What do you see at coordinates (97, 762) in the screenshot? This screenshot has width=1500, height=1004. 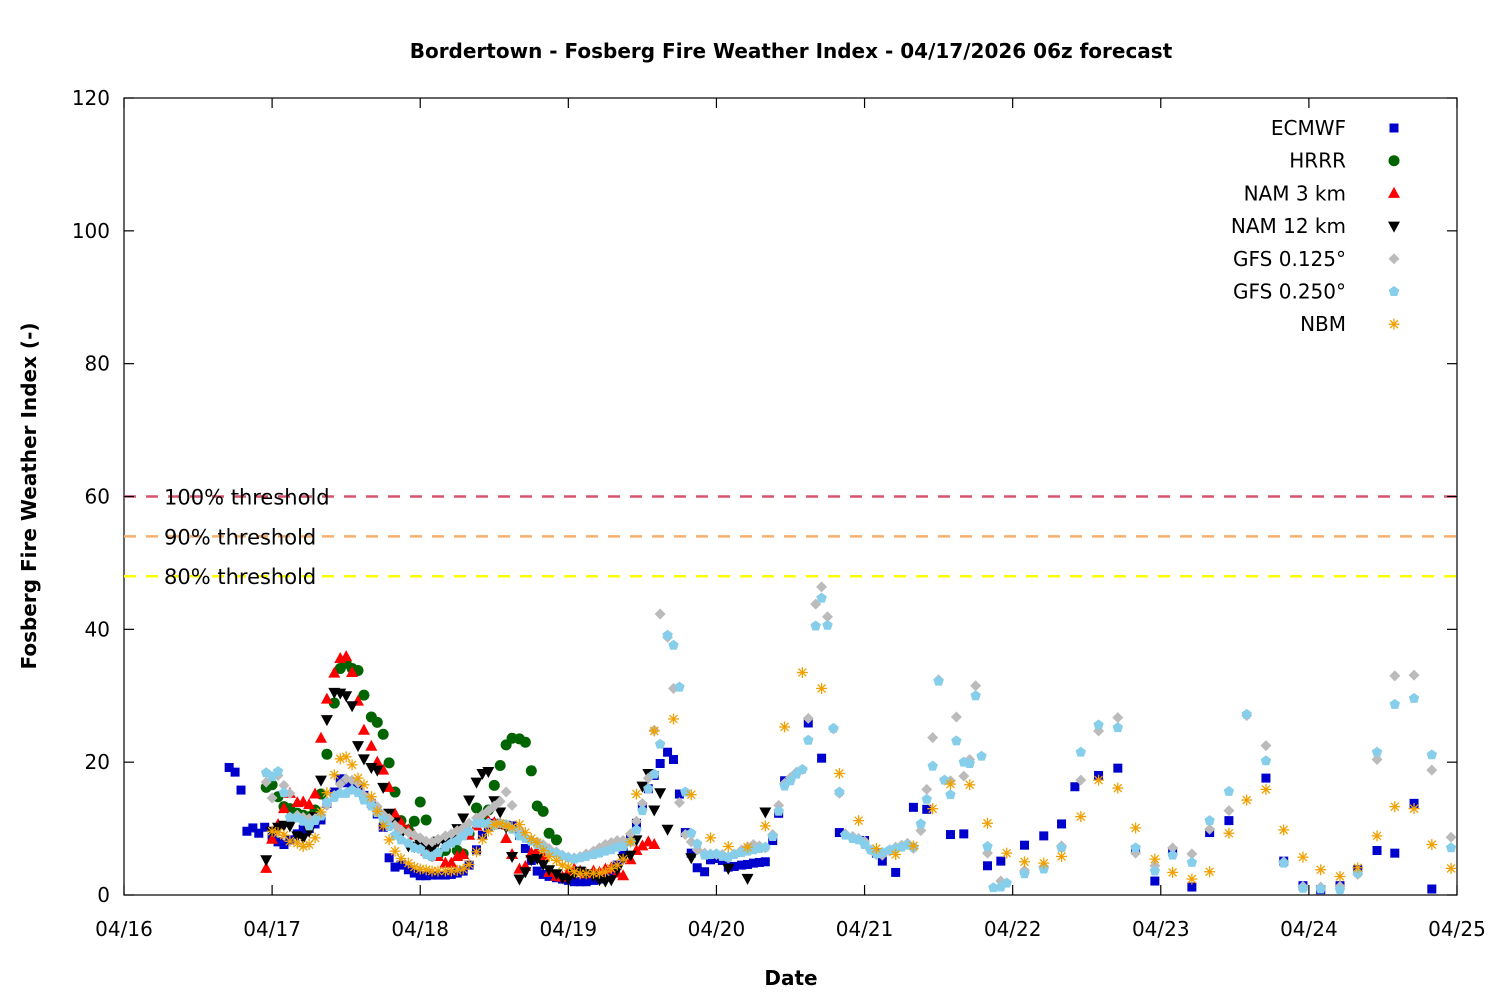 I see `y-tick-label: 20` at bounding box center [97, 762].